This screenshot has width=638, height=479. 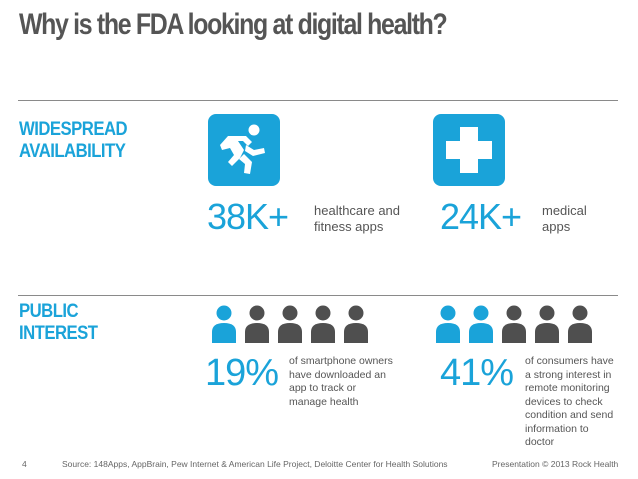 I want to click on stat-description-line: apps, so click(x=556, y=226).